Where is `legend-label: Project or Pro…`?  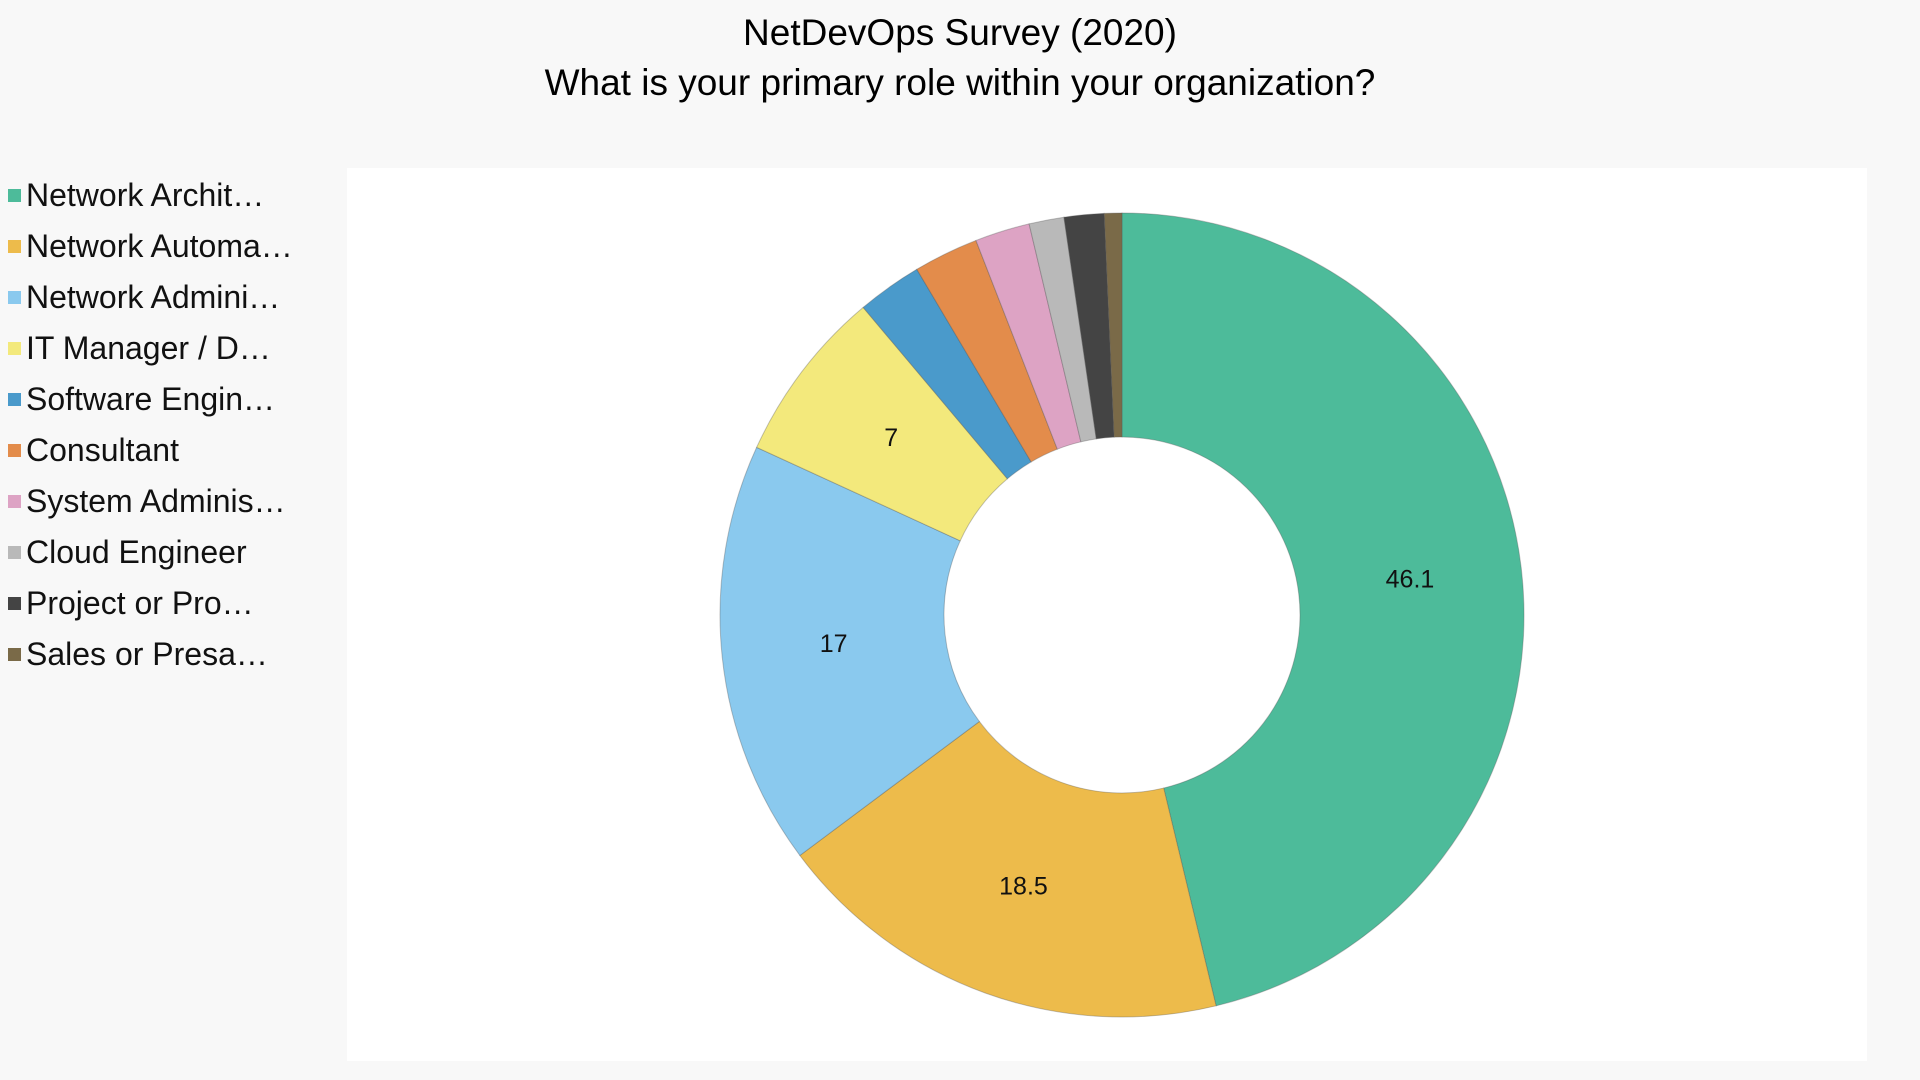 legend-label: Project or Pro… is located at coordinates (140, 603).